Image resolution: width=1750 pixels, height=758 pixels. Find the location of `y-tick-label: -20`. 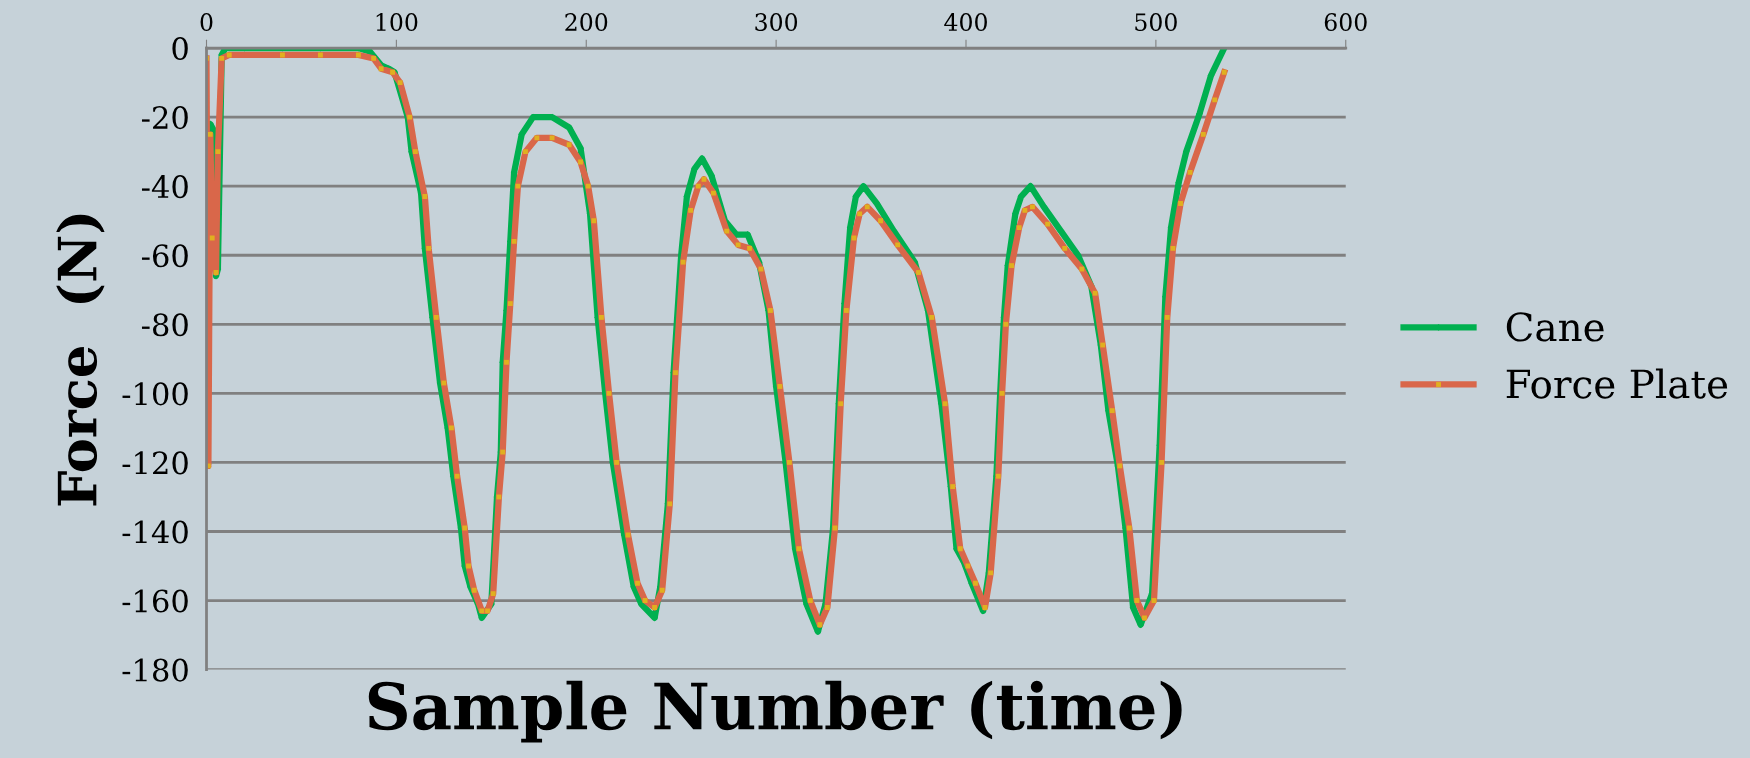

y-tick-label: -20 is located at coordinates (164, 118).